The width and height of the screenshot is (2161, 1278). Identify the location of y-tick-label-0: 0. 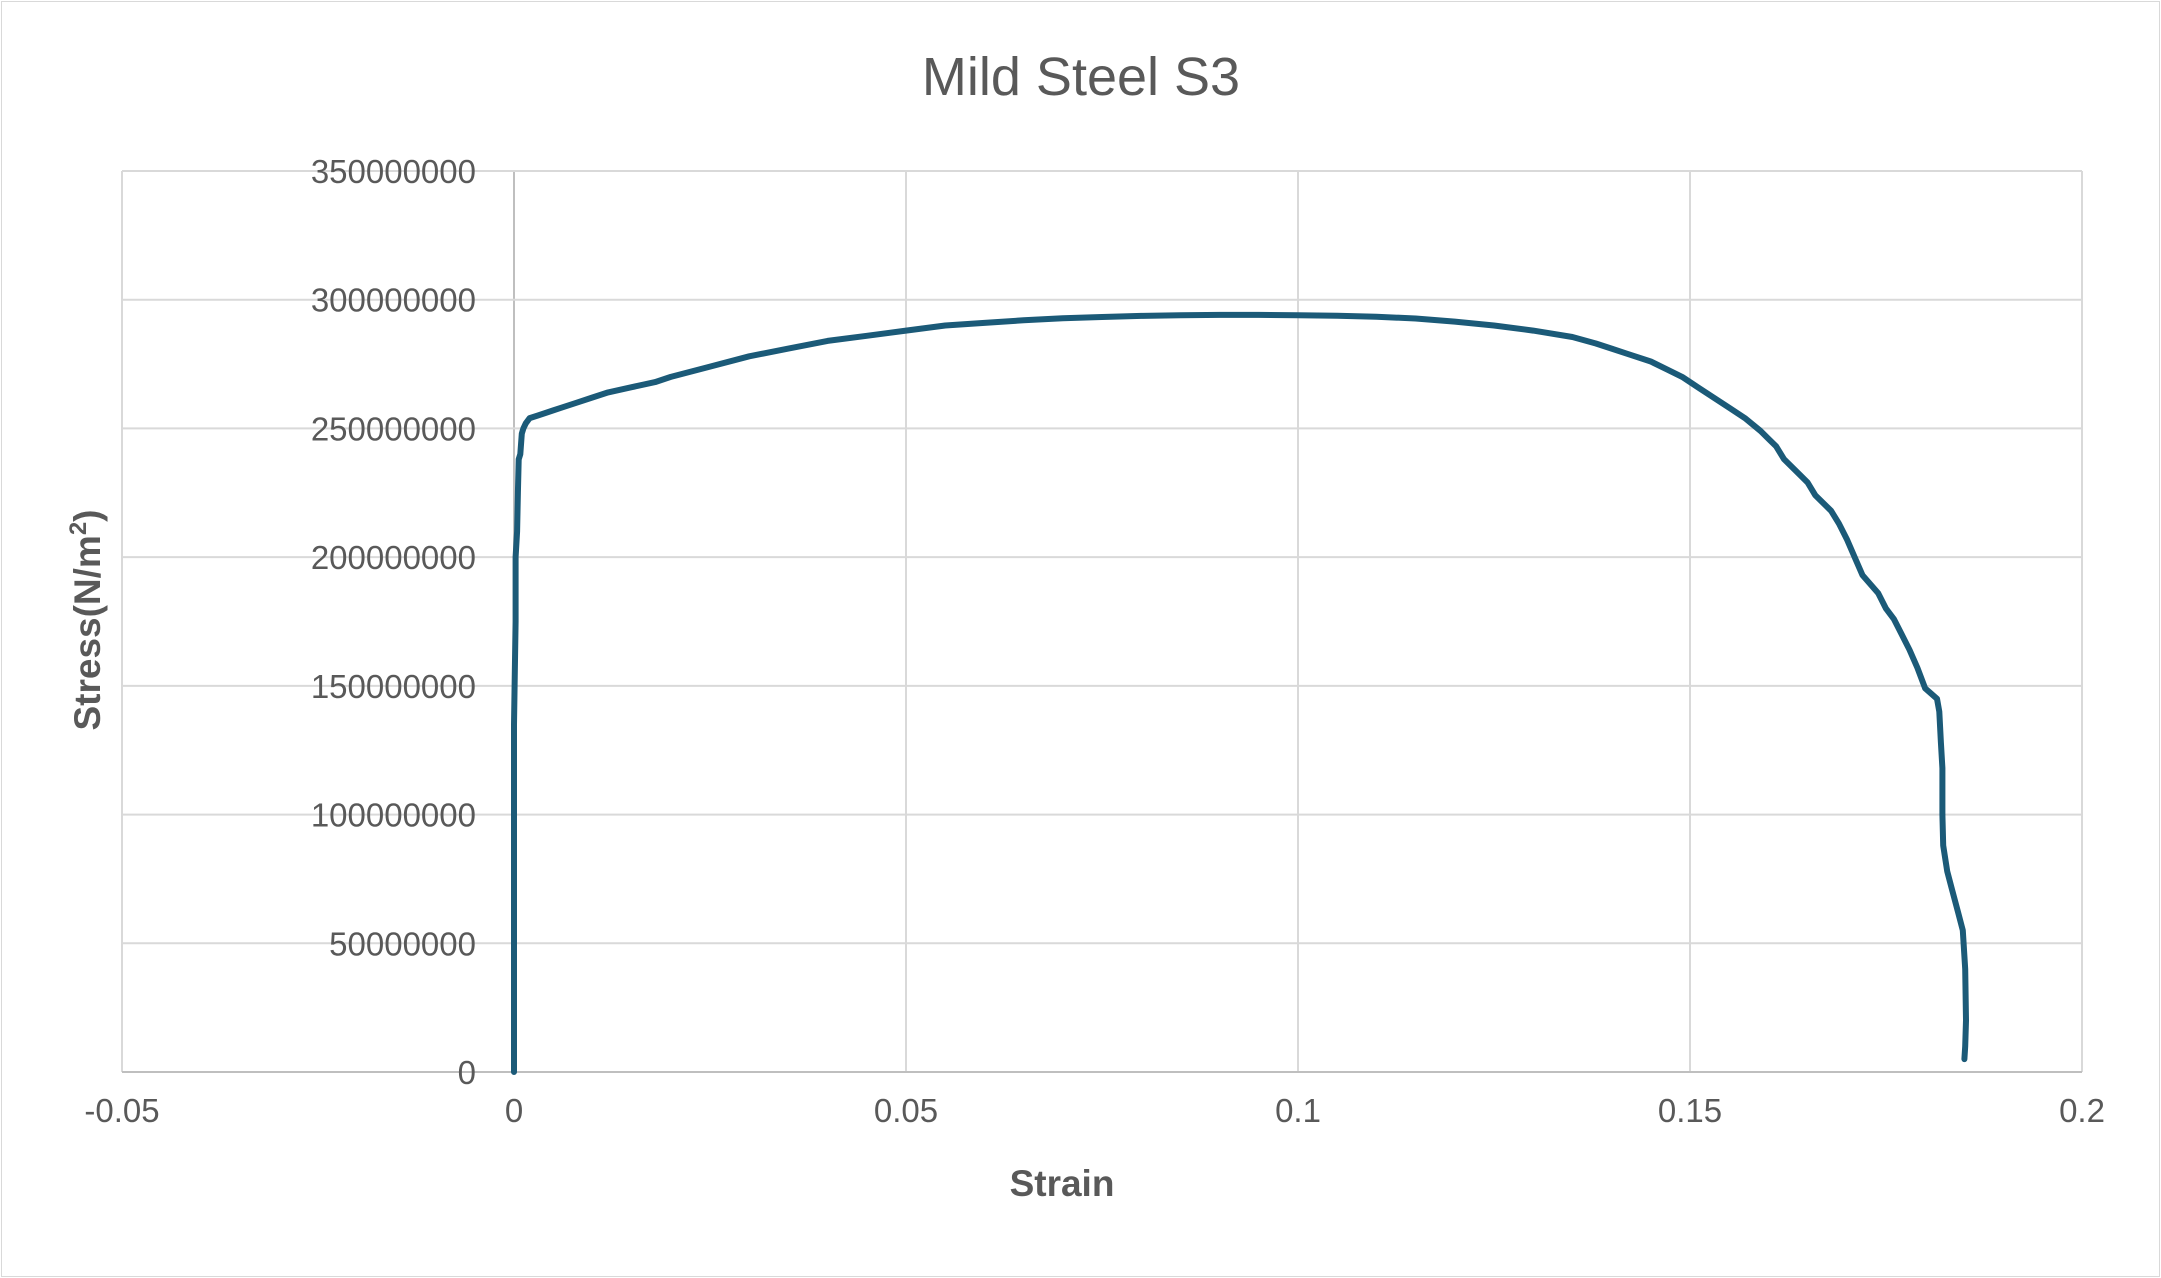
(467, 1072).